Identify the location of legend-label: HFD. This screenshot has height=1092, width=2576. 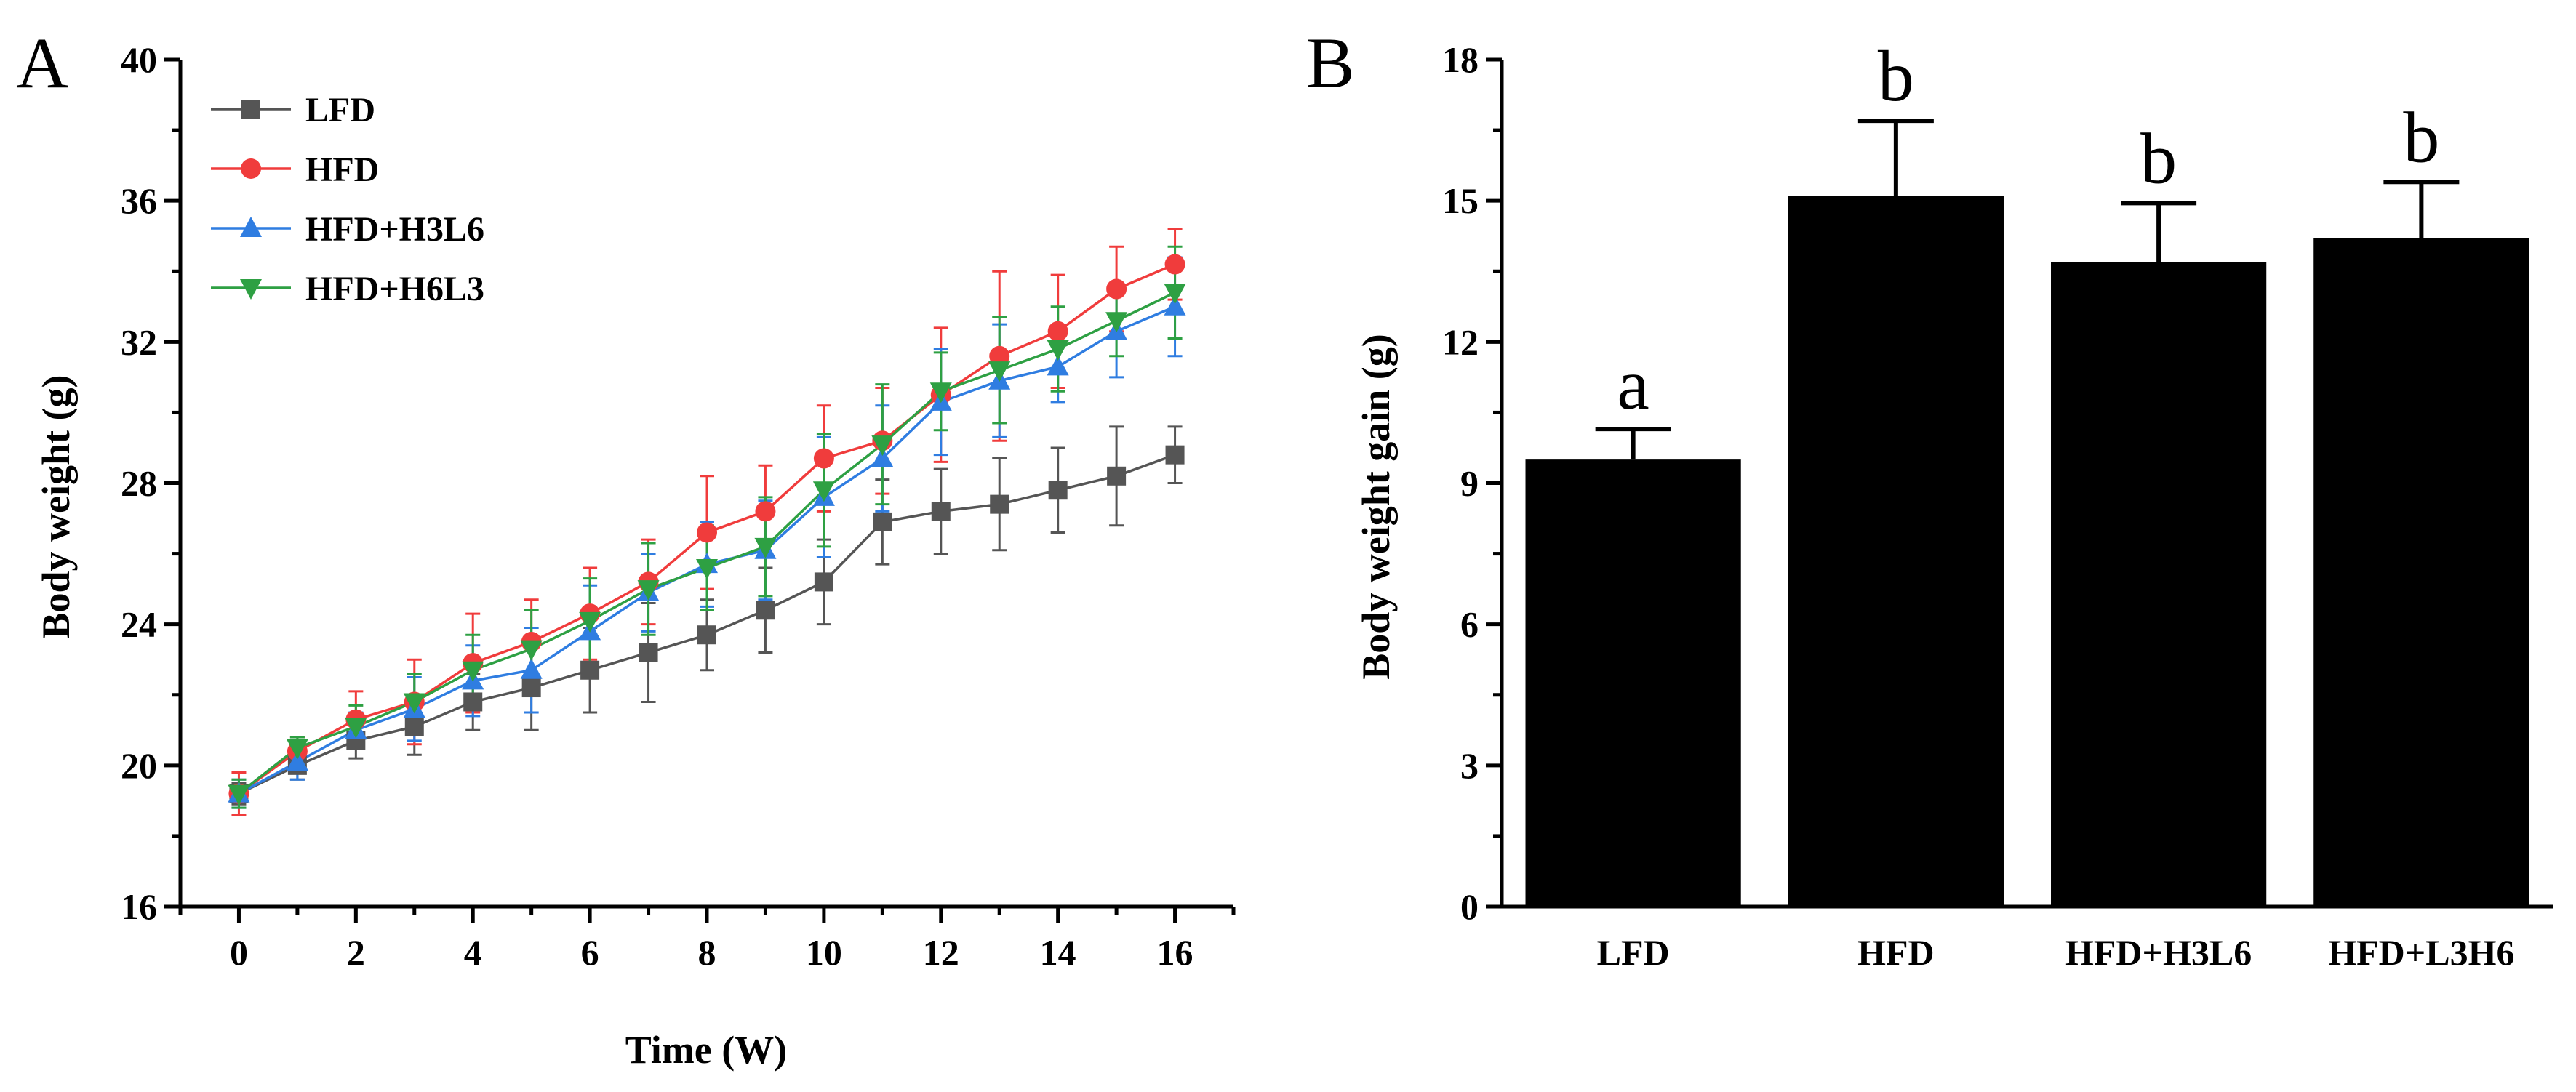
(342, 169).